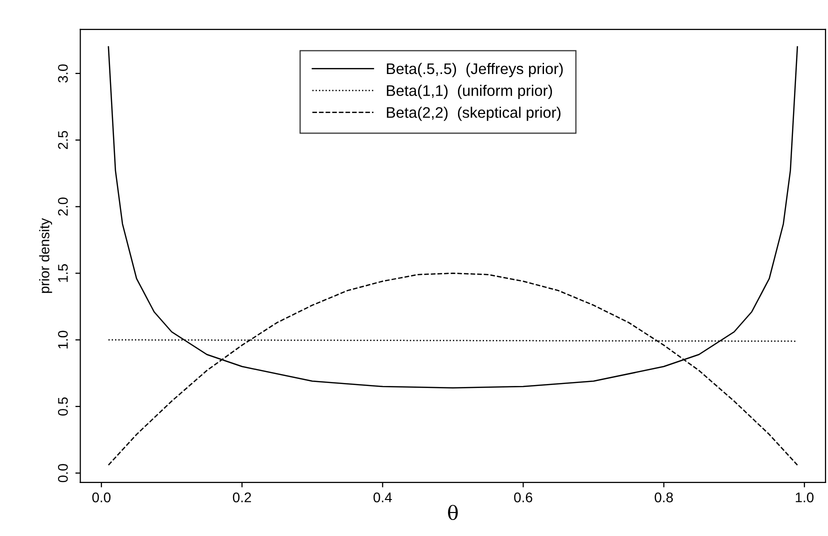  What do you see at coordinates (453, 512) in the screenshot?
I see `x-axis-title: θ` at bounding box center [453, 512].